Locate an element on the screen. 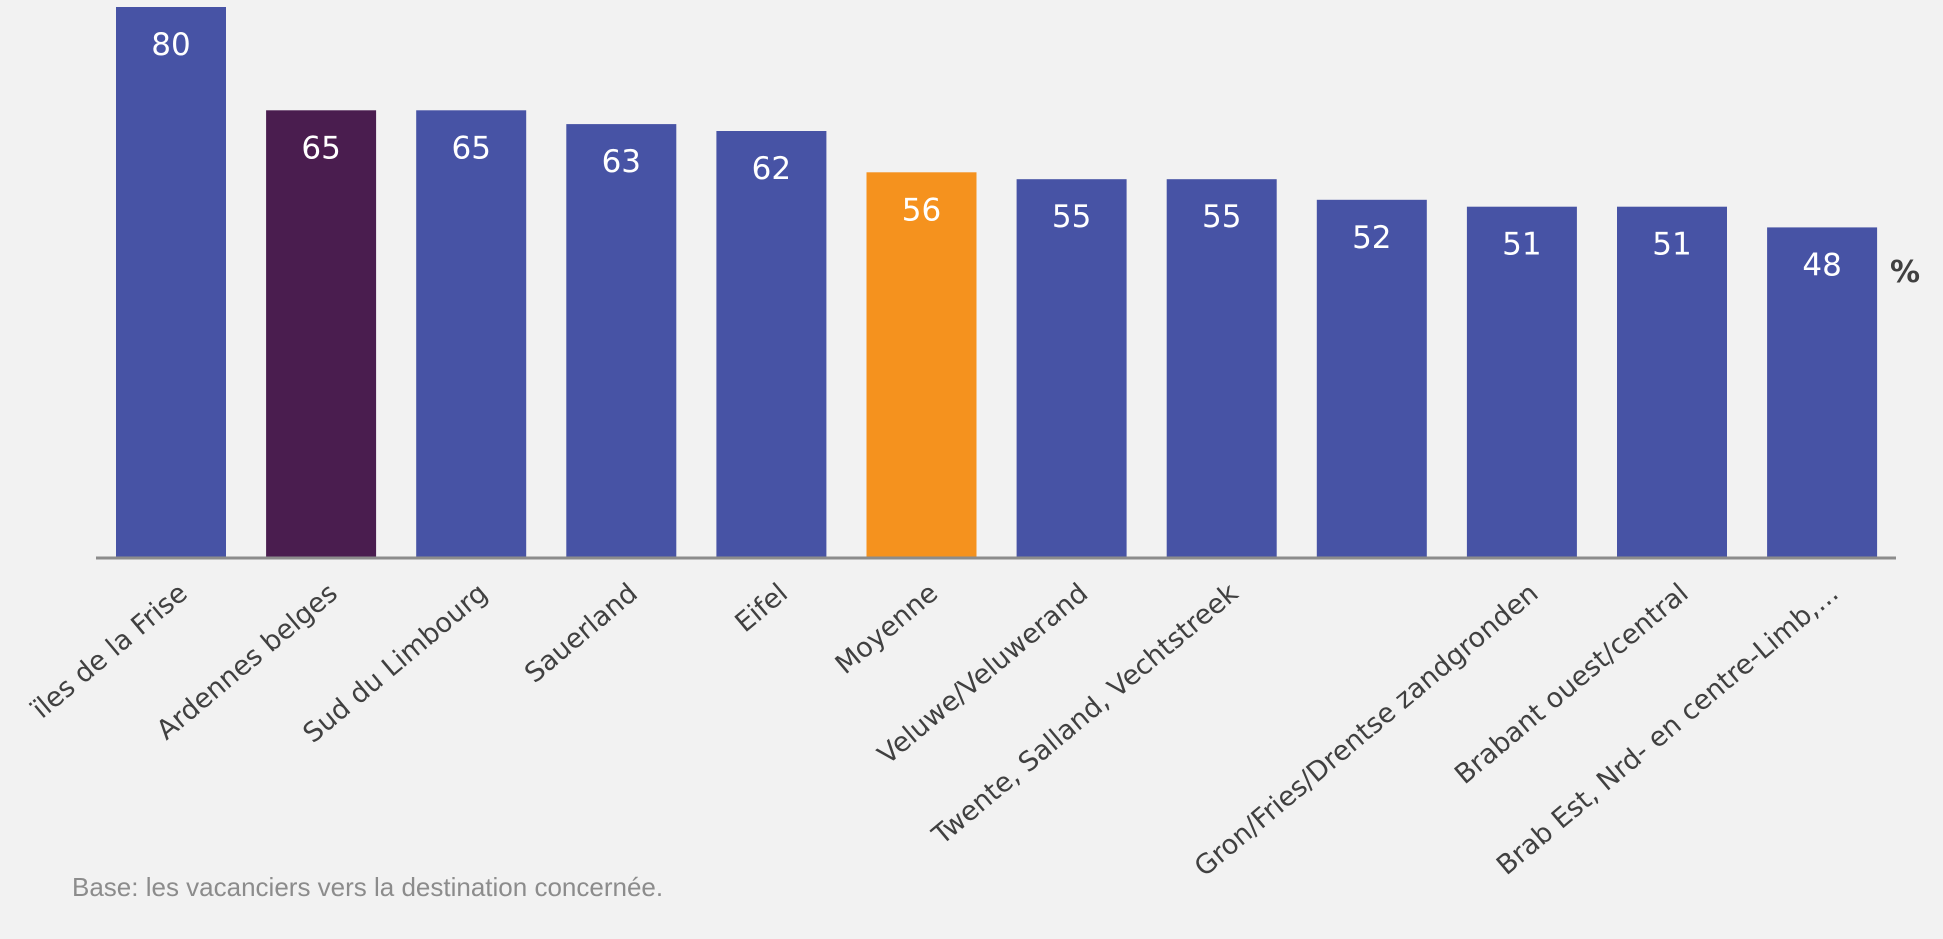 Image resolution: width=1943 pixels, height=939 pixels. unit-label: % is located at coordinates (1905, 272).